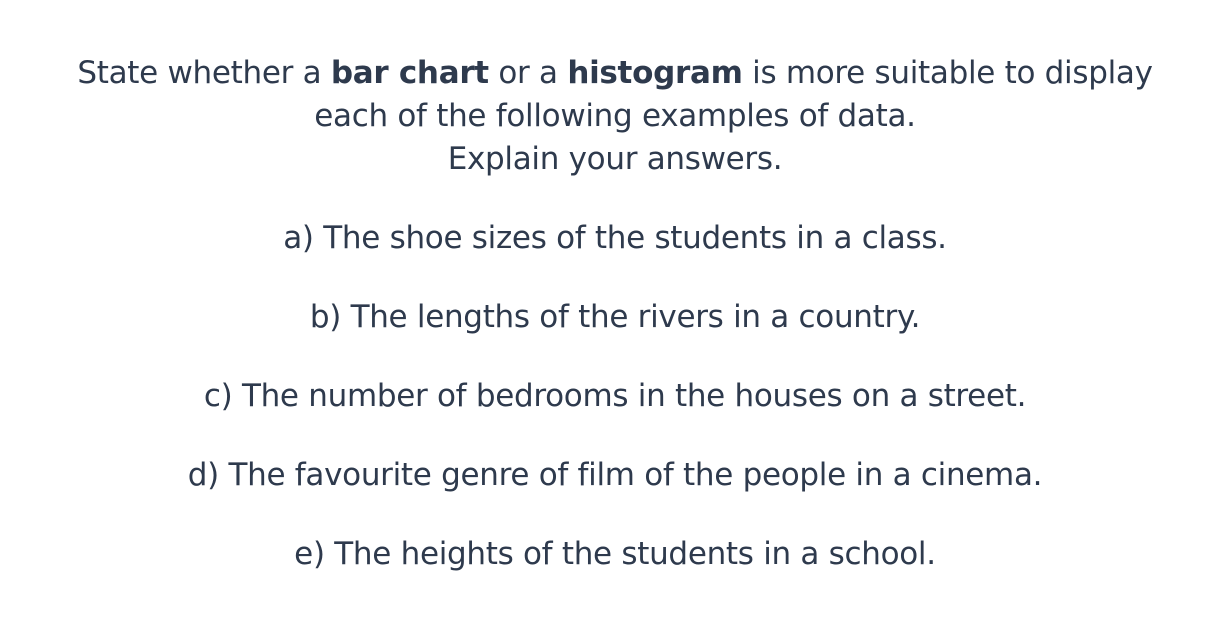 Image resolution: width=1230 pixels, height=633 pixels. I want to click on question-prefix: State whether a, so click(204, 73).